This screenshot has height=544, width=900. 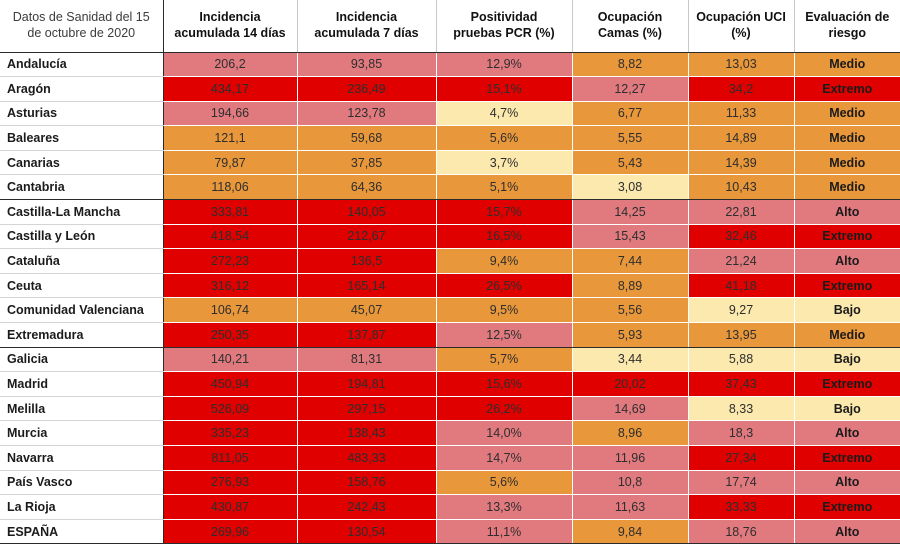 I want to click on cell-region: Andalucía, so click(x=82, y=65).